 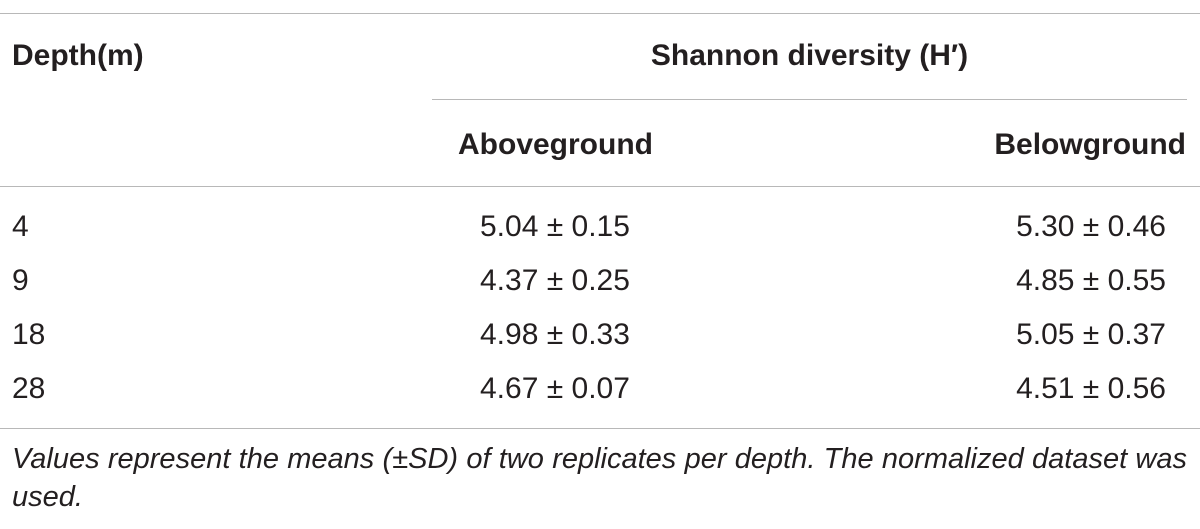 I want to click on table-row: 18 4.98 ± 0.33 5.05 ± 0.37, so click(x=600, y=335).